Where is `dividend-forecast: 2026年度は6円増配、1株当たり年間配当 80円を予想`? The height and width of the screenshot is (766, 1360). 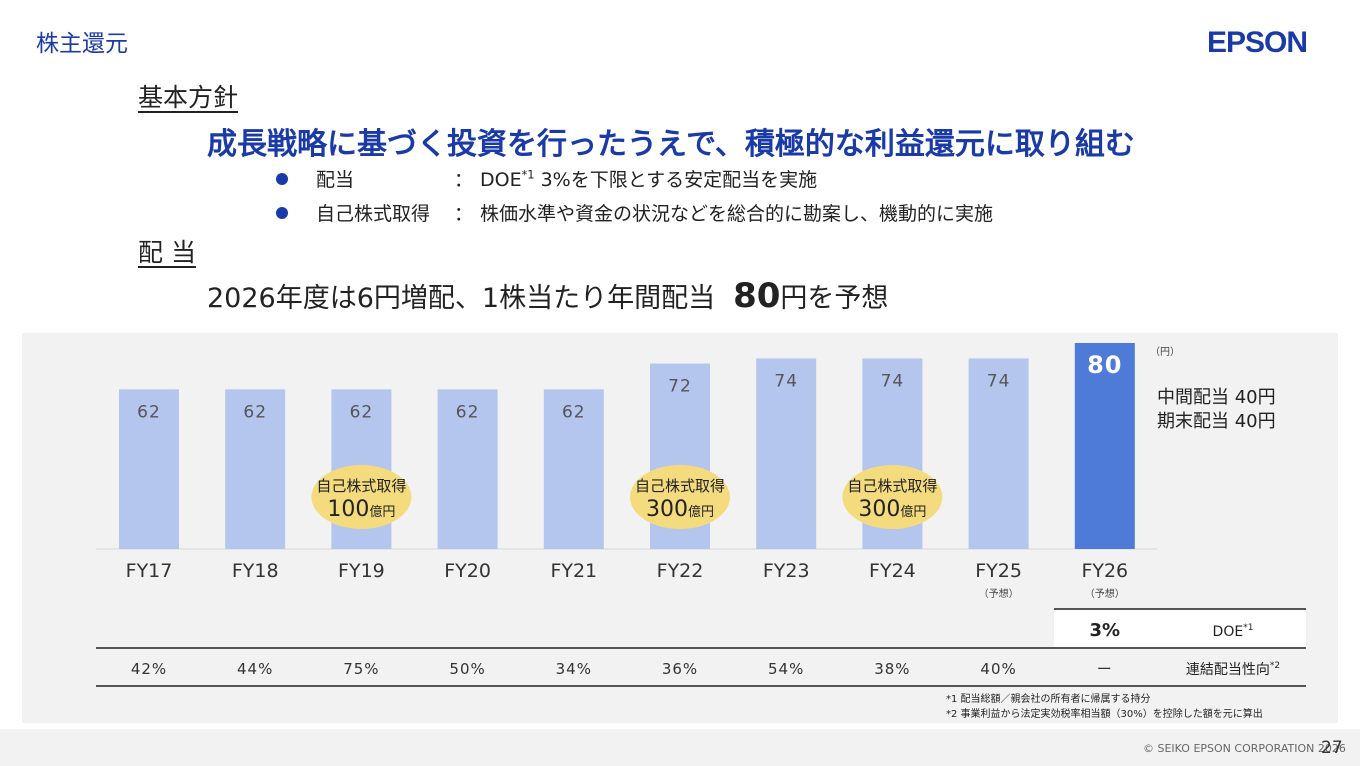
dividend-forecast: 2026年度は6円増配、1株当たり年間配当 80円を予想 is located at coordinates (547, 296).